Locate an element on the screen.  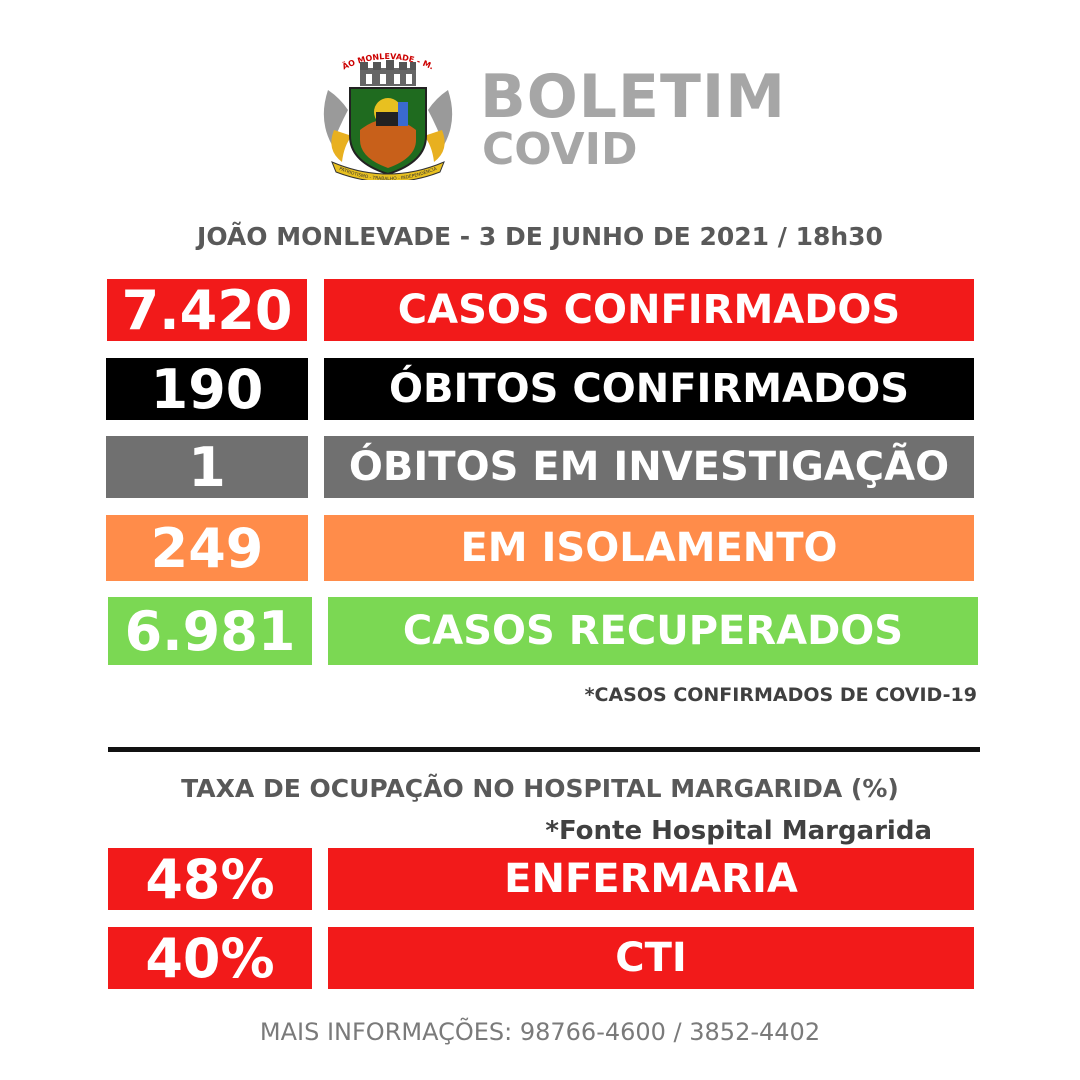
hospital-value-icu: 40% is located at coordinates (210, 958).